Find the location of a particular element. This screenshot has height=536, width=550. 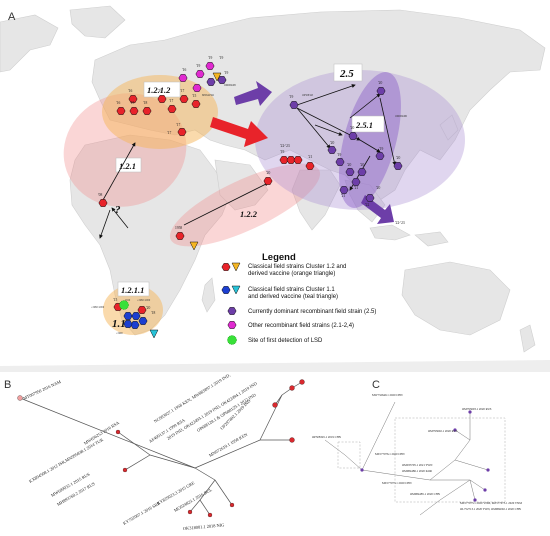

tree-c-tips is located at coordinates (425, 456).